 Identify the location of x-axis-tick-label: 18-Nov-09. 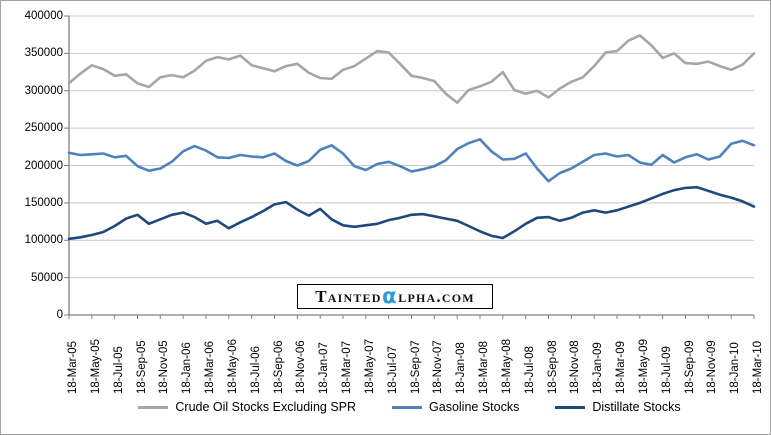
(712, 367).